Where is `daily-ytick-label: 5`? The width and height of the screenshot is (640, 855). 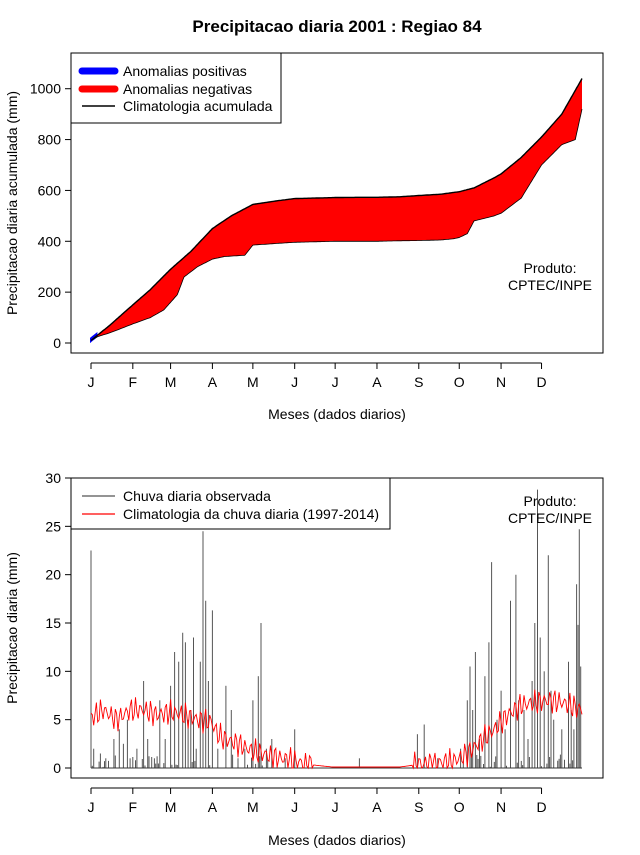
daily-ytick-label: 5 is located at coordinates (57, 720).